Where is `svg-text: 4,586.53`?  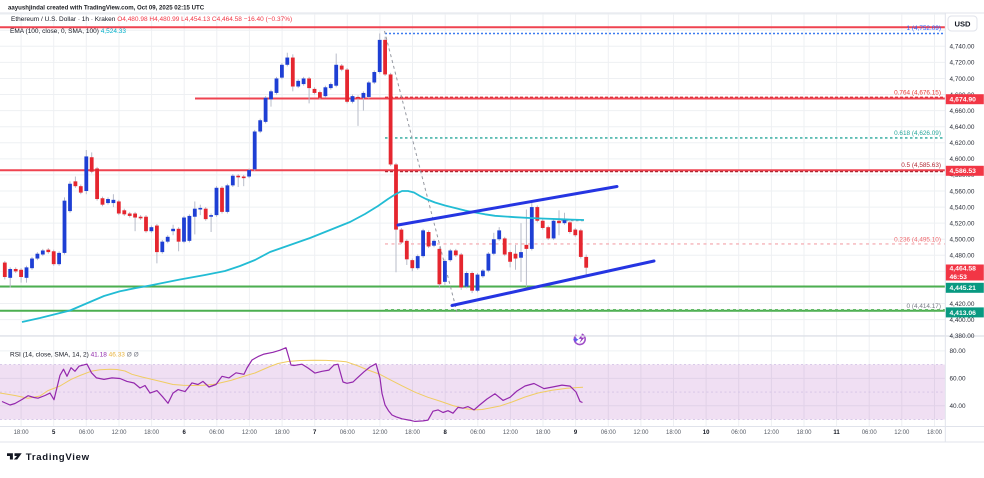
svg-text: 4,586.53 is located at coordinates (963, 171).